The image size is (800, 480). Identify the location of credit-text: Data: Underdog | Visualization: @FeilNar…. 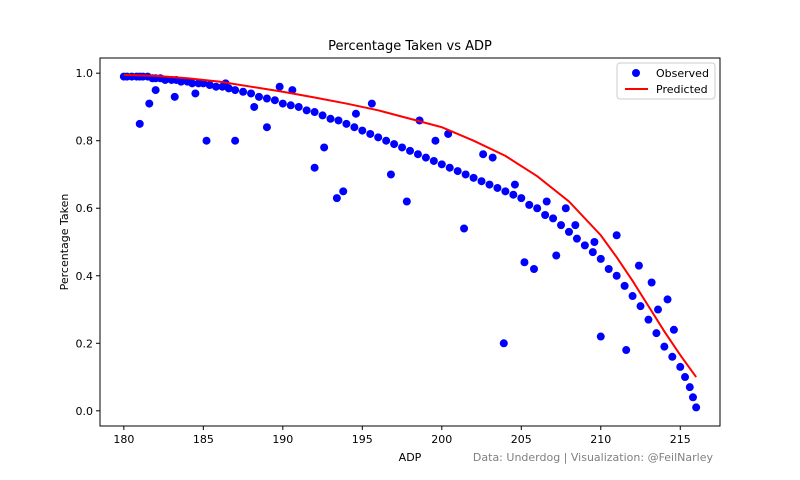
(593, 457).